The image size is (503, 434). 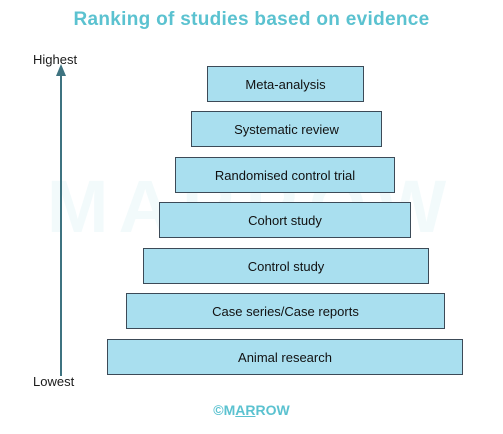 I want to click on footer-brand: ©MARROW, so click(x=251, y=410).